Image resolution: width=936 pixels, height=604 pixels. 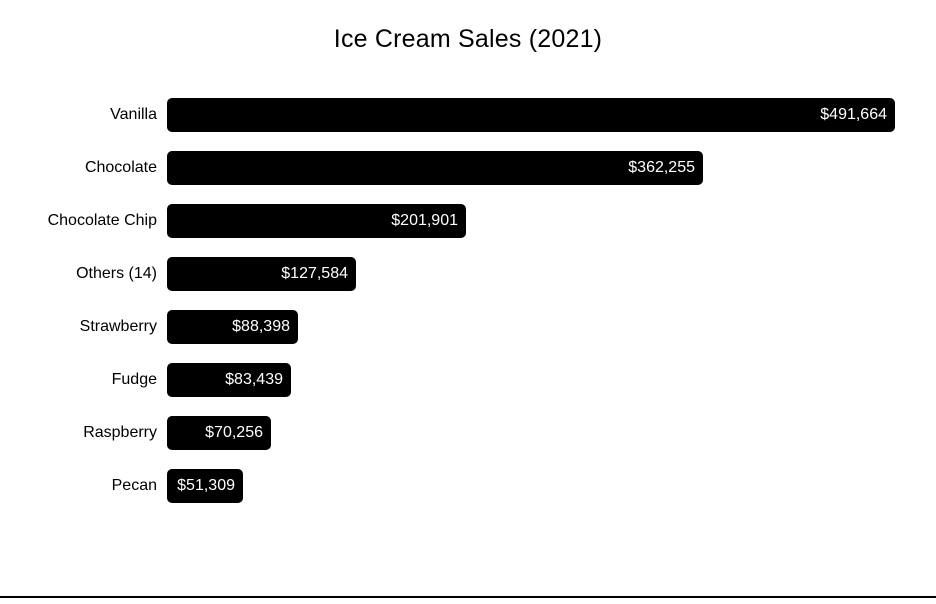 What do you see at coordinates (261, 326) in the screenshot?
I see `value-label: $88,398` at bounding box center [261, 326].